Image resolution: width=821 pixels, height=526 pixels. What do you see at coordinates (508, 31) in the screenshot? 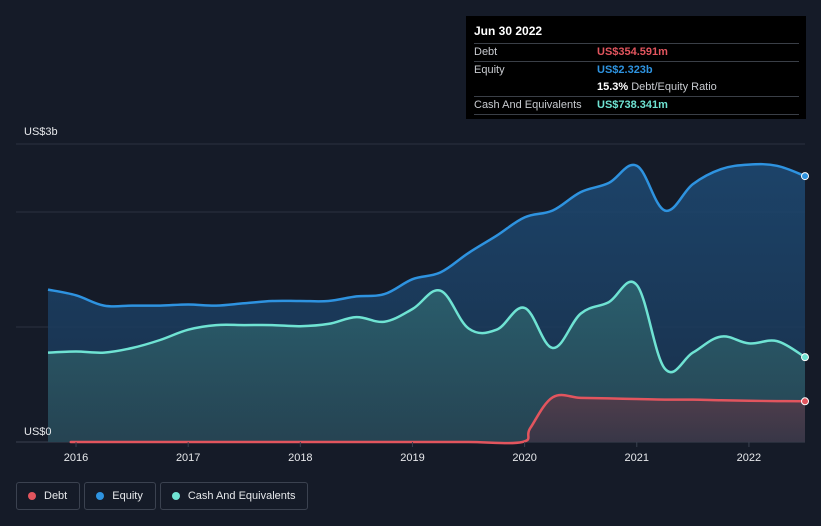
I see `tooltip-date: Jun 30 2022` at bounding box center [508, 31].